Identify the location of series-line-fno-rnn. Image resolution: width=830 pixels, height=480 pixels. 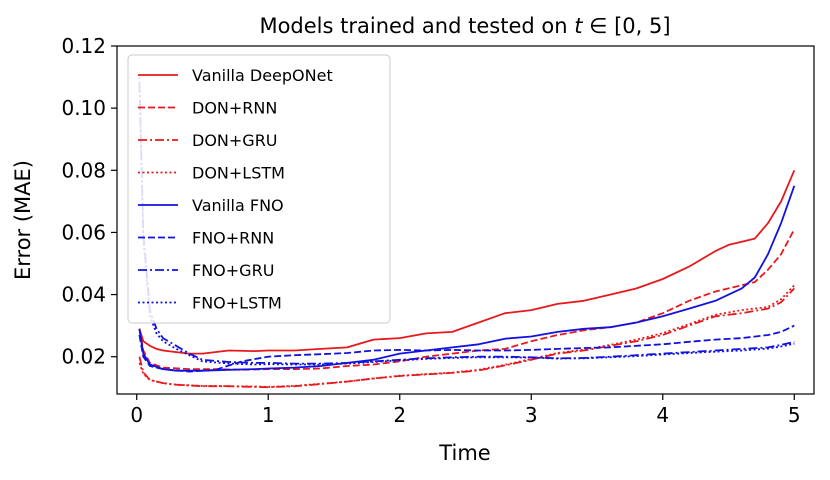
(466, 348).